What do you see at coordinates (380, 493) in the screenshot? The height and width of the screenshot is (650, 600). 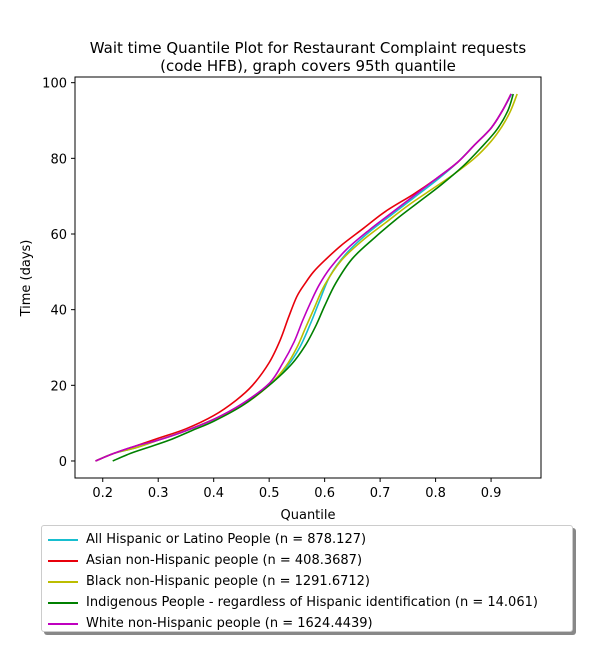 I see `x-tick-label: 0.7` at bounding box center [380, 493].